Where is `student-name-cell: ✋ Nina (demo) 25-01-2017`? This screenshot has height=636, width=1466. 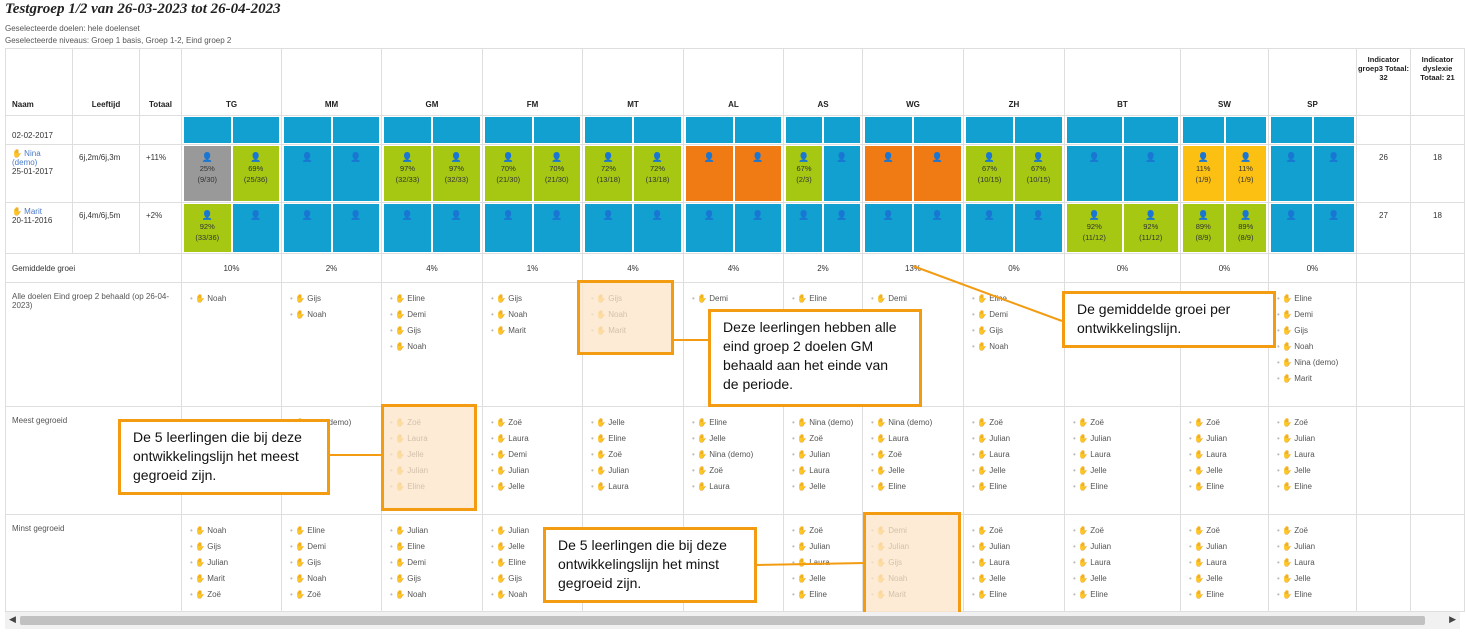
student-name-cell: ✋ Nina (demo) 25-01-2017 is located at coordinates (39, 173).